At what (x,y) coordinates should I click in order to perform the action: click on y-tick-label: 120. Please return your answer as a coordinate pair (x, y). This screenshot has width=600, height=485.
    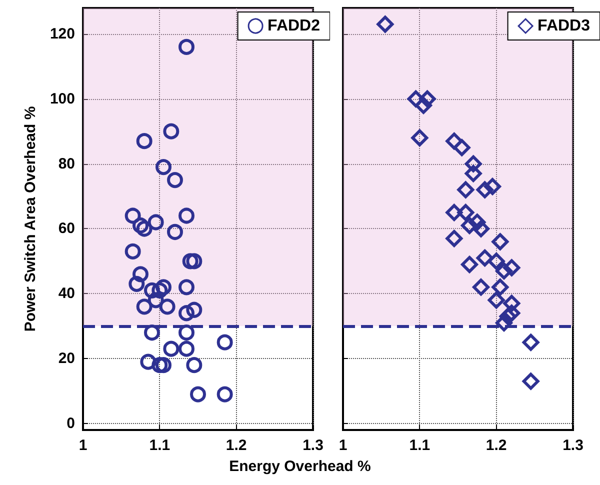
    Looking at the image, I should click on (62, 33).